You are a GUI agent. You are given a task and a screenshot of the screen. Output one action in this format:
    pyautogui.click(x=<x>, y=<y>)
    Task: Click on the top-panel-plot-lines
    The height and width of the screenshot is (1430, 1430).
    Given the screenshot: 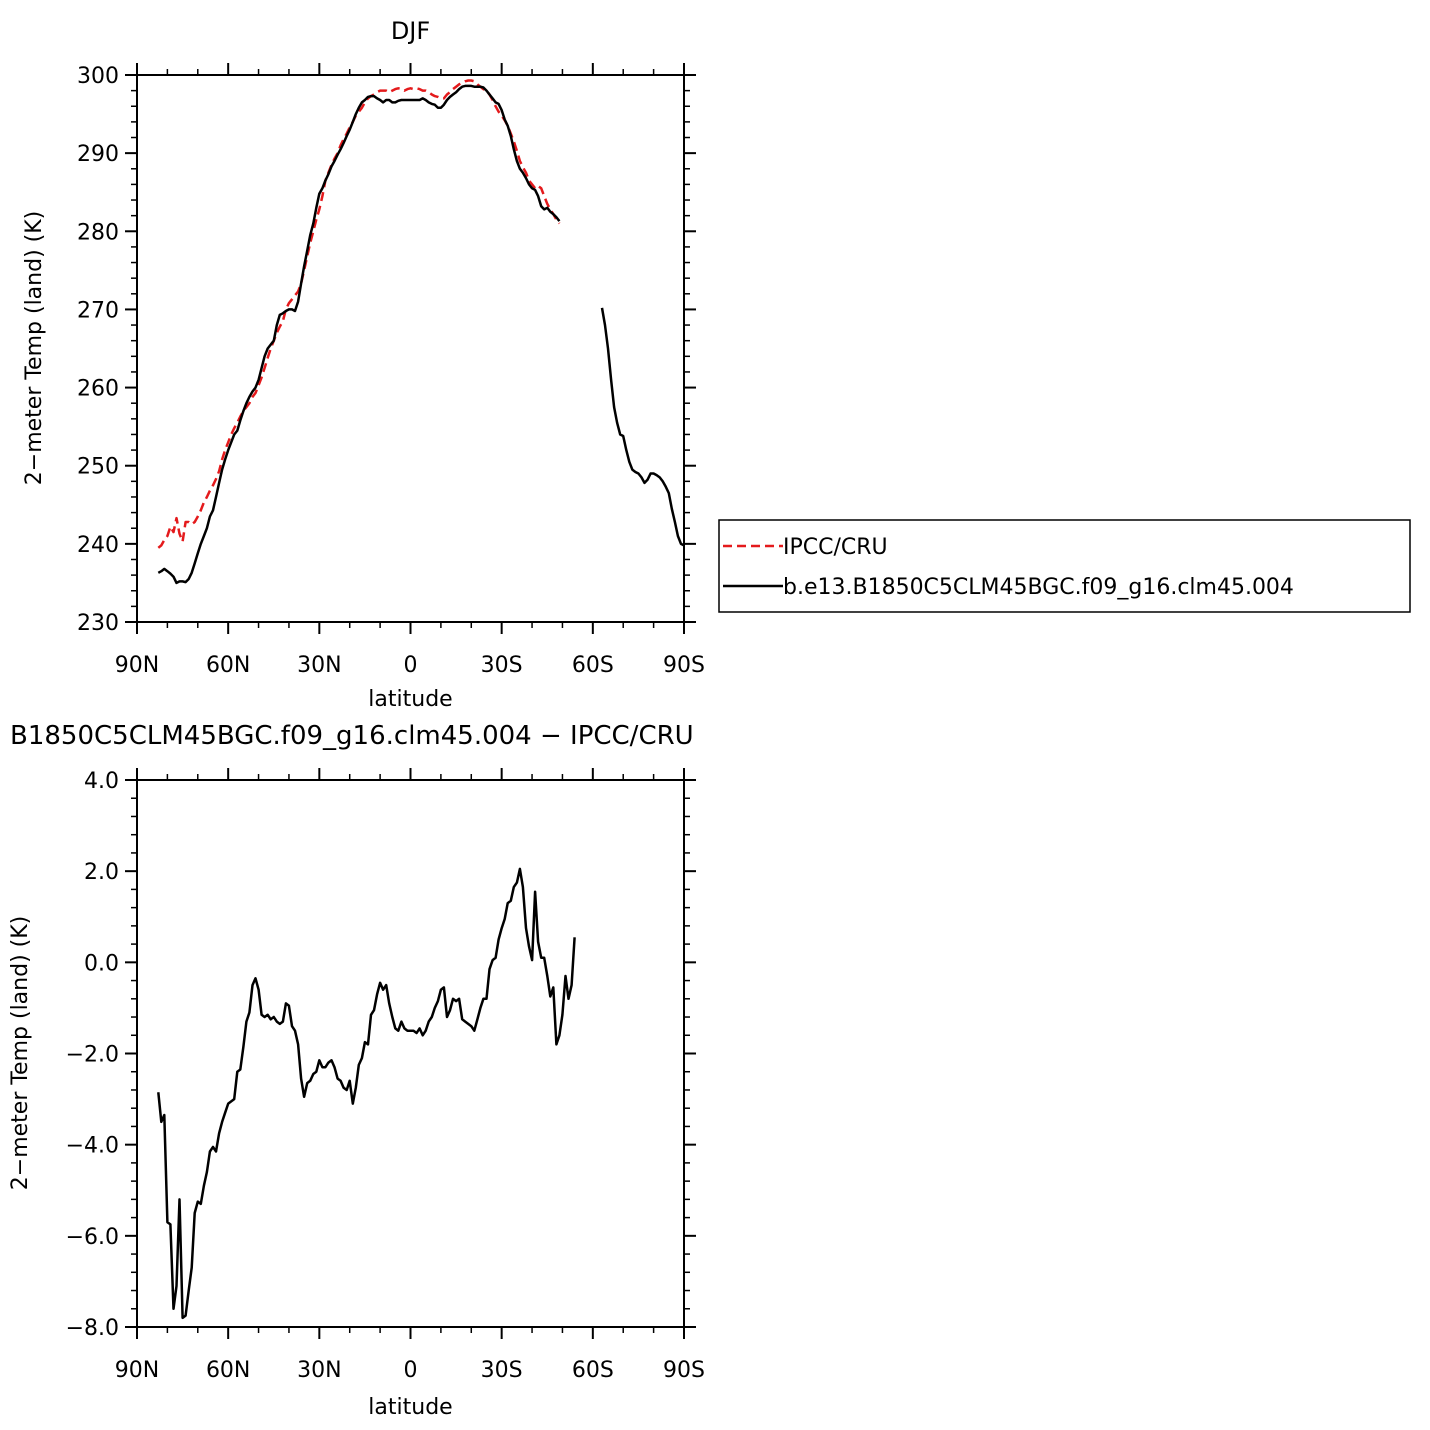 What is the action you would take?
    pyautogui.click(x=421, y=332)
    